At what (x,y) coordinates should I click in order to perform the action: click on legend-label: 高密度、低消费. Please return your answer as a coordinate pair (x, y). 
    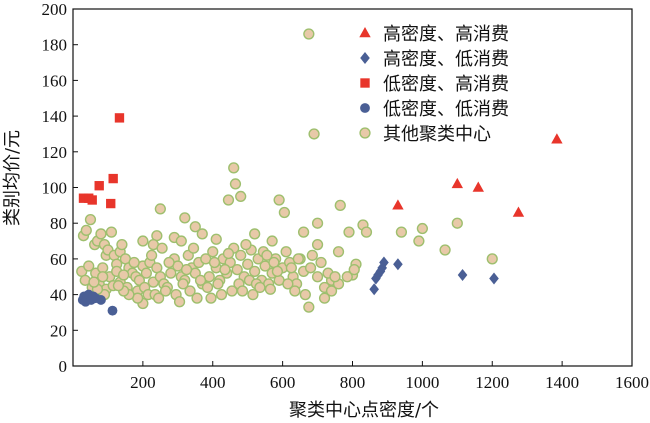
    Looking at the image, I should click on (446, 59).